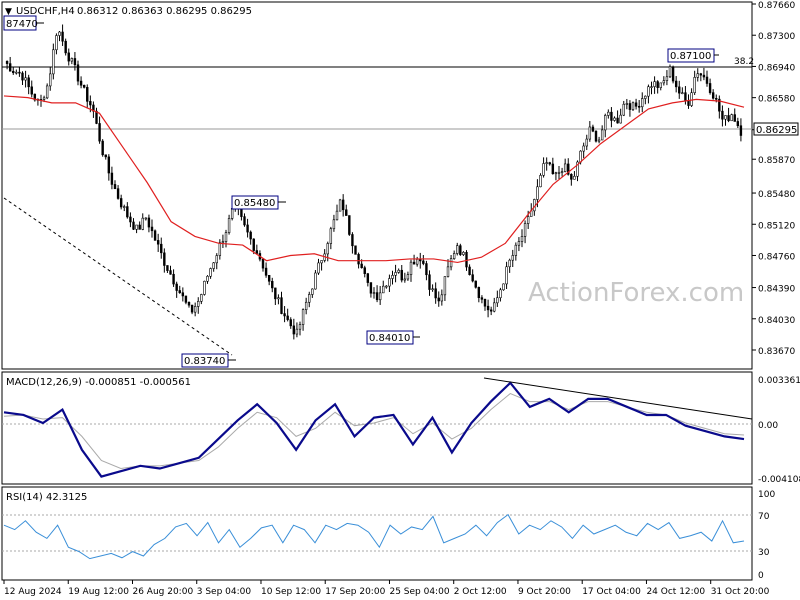 Image resolution: width=800 pixels, height=600 pixels. I want to click on time-tick-label: 10 Sep 12:00, so click(291, 592).